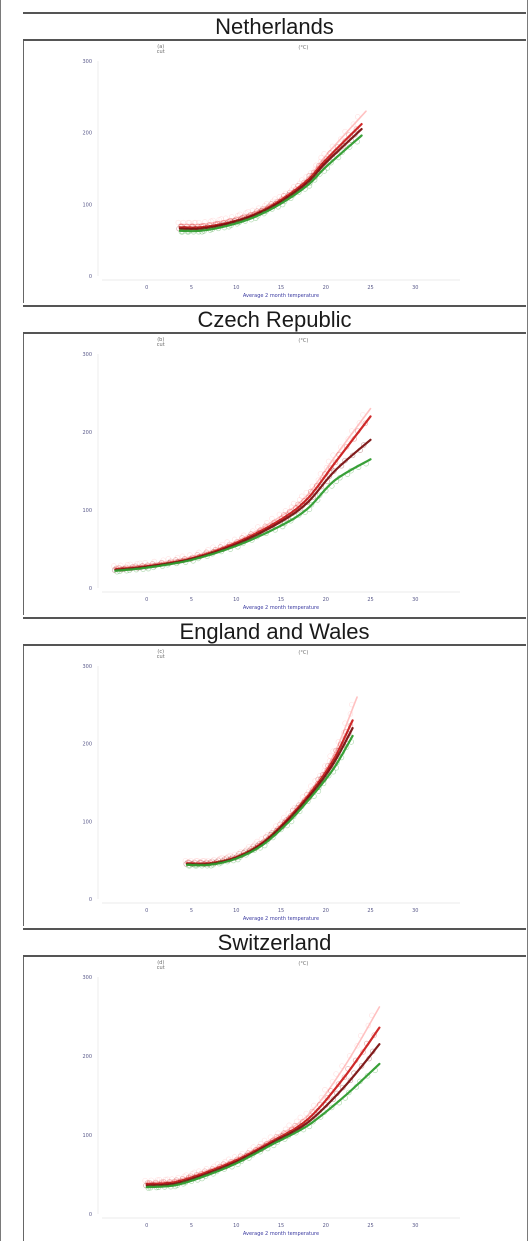 Image resolution: width=528 pixels, height=1243 pixels. I want to click on panel-corner-label-left: (a), so click(160, 47).